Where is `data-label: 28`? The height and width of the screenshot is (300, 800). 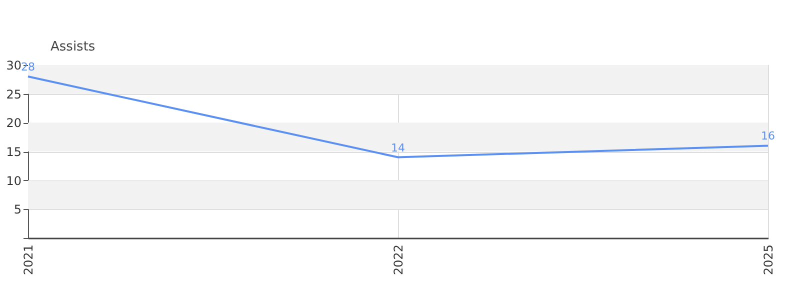
data-label: 28 is located at coordinates (28, 67).